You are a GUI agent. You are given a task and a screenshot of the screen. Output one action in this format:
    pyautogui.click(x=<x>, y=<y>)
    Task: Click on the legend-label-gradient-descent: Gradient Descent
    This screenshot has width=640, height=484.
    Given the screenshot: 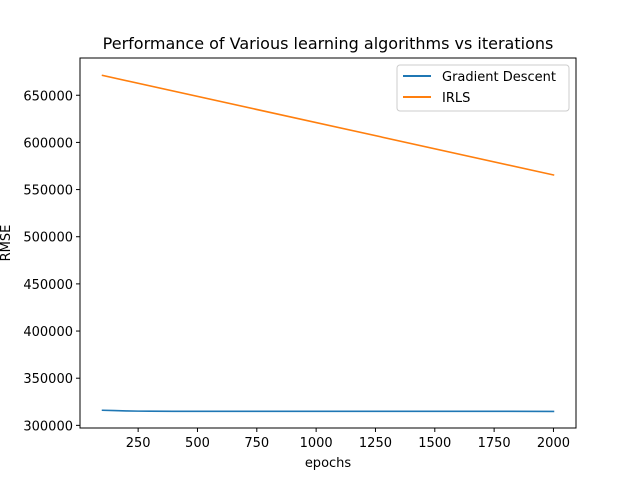 What is the action you would take?
    pyautogui.click(x=499, y=77)
    